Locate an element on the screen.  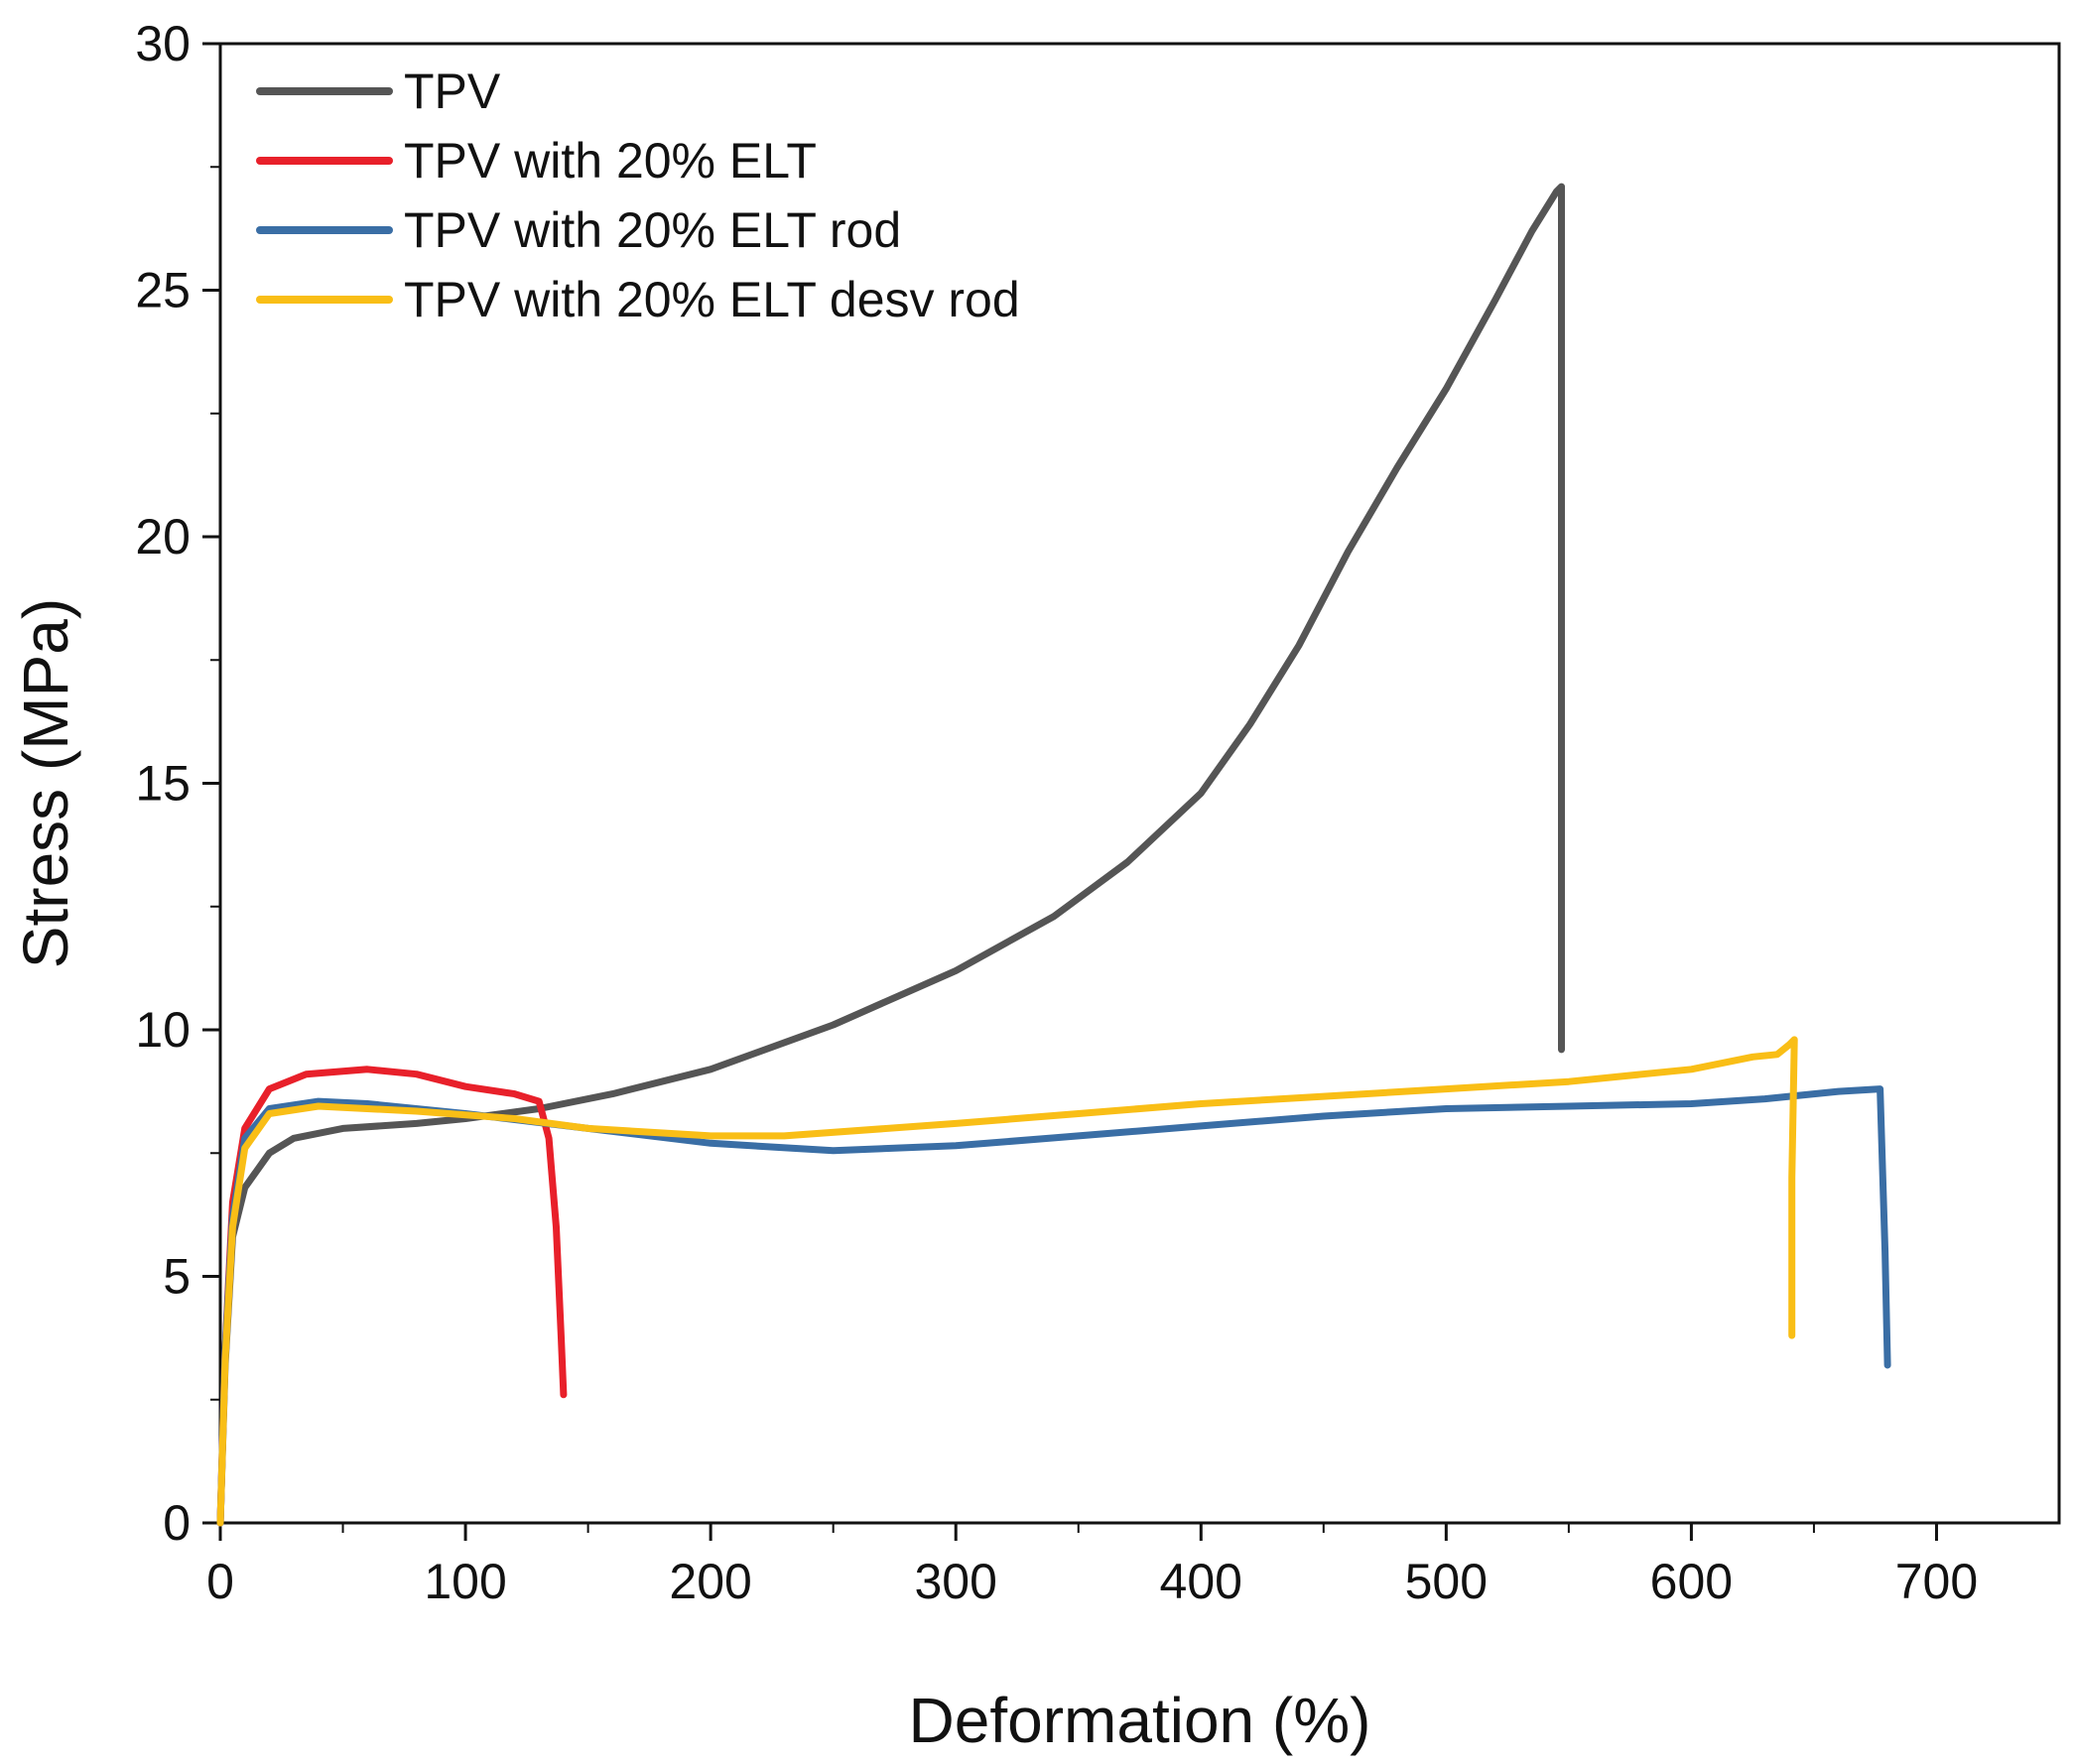
x-tick-label: 500 is located at coordinates (1446, 1581).